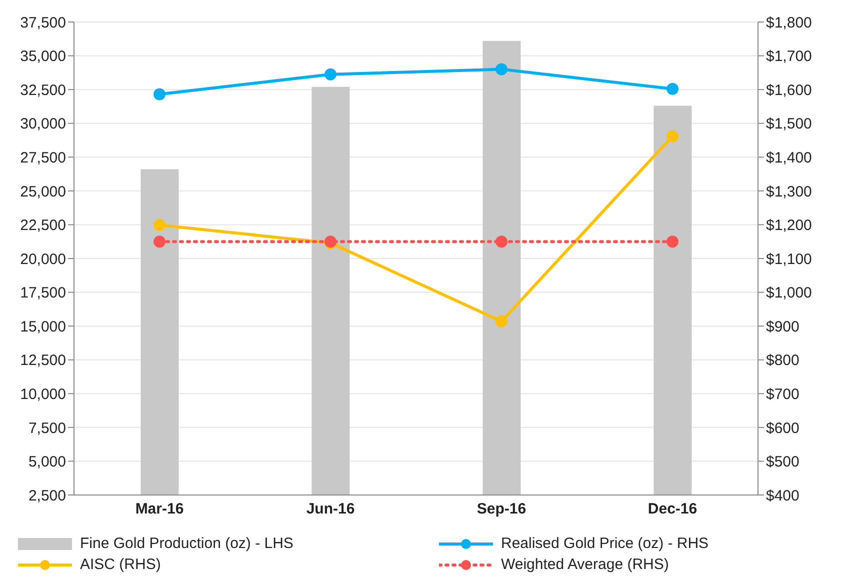  I want to click on y-tick-label: 35,000, so click(43, 57).